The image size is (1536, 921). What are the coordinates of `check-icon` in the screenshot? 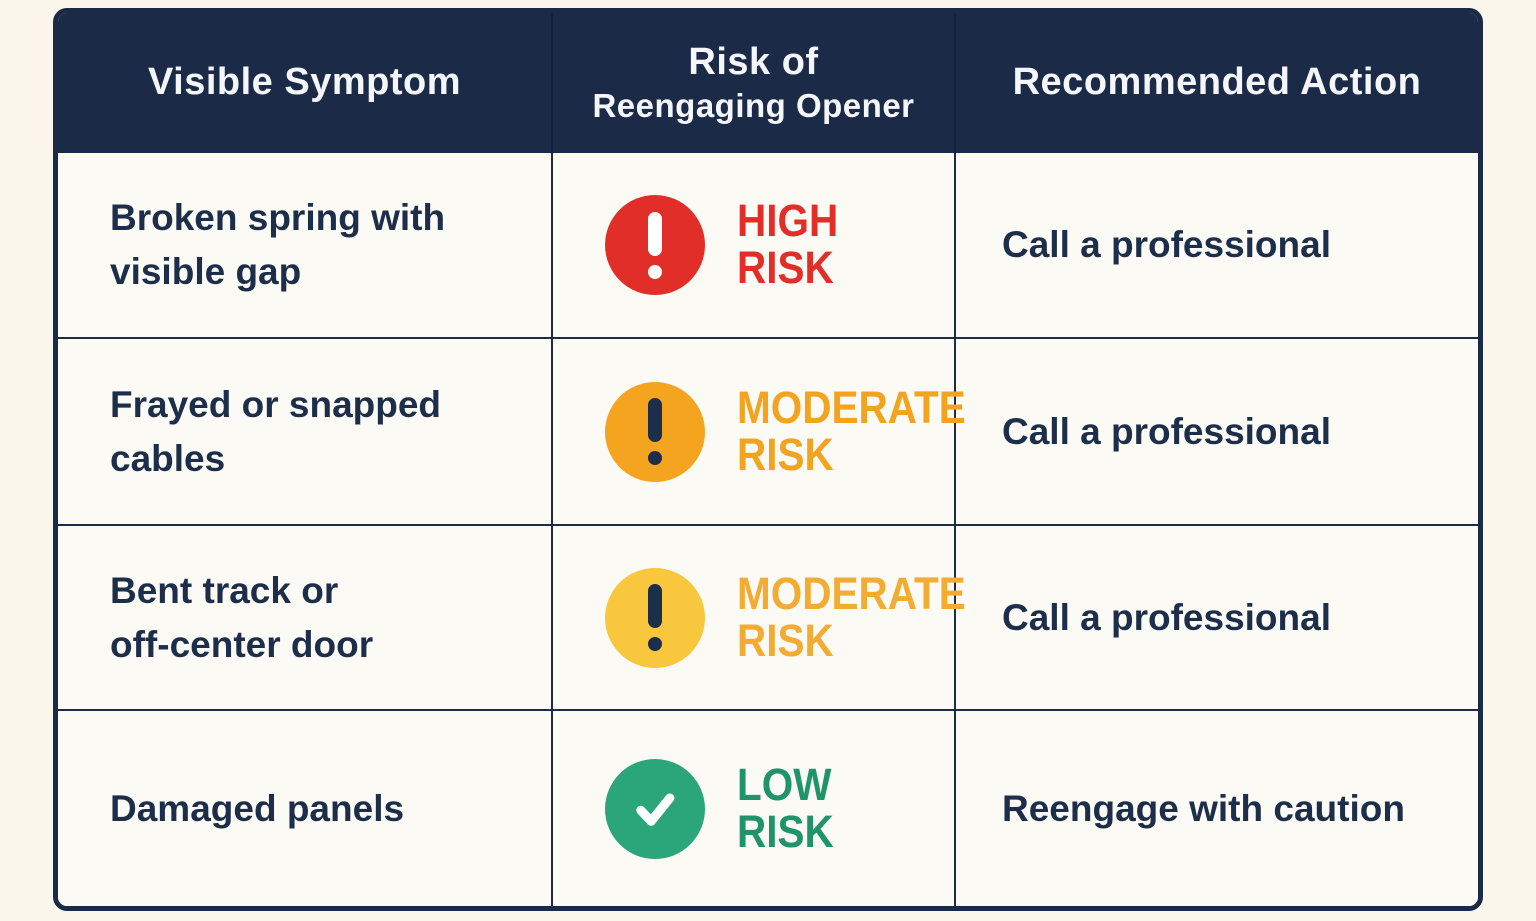 It's located at (655, 808).